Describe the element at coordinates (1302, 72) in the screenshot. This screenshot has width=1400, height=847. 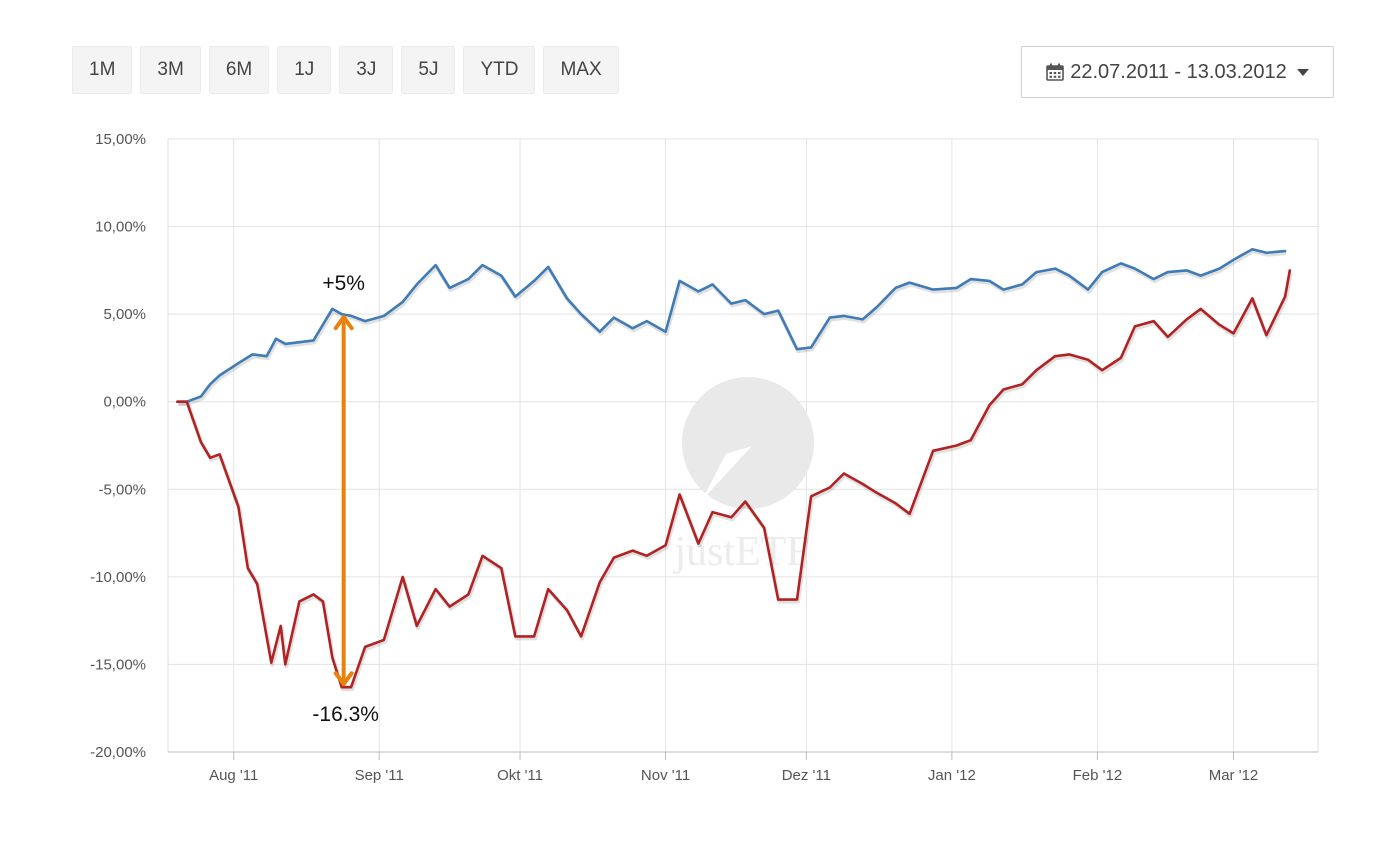
I see `caret-down-icon` at that location.